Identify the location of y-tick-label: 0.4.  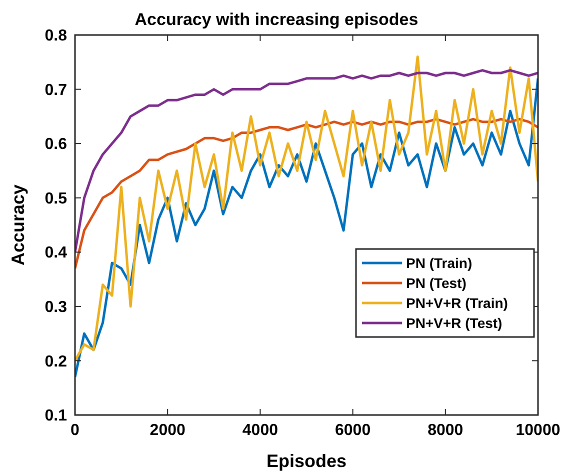
(56, 253).